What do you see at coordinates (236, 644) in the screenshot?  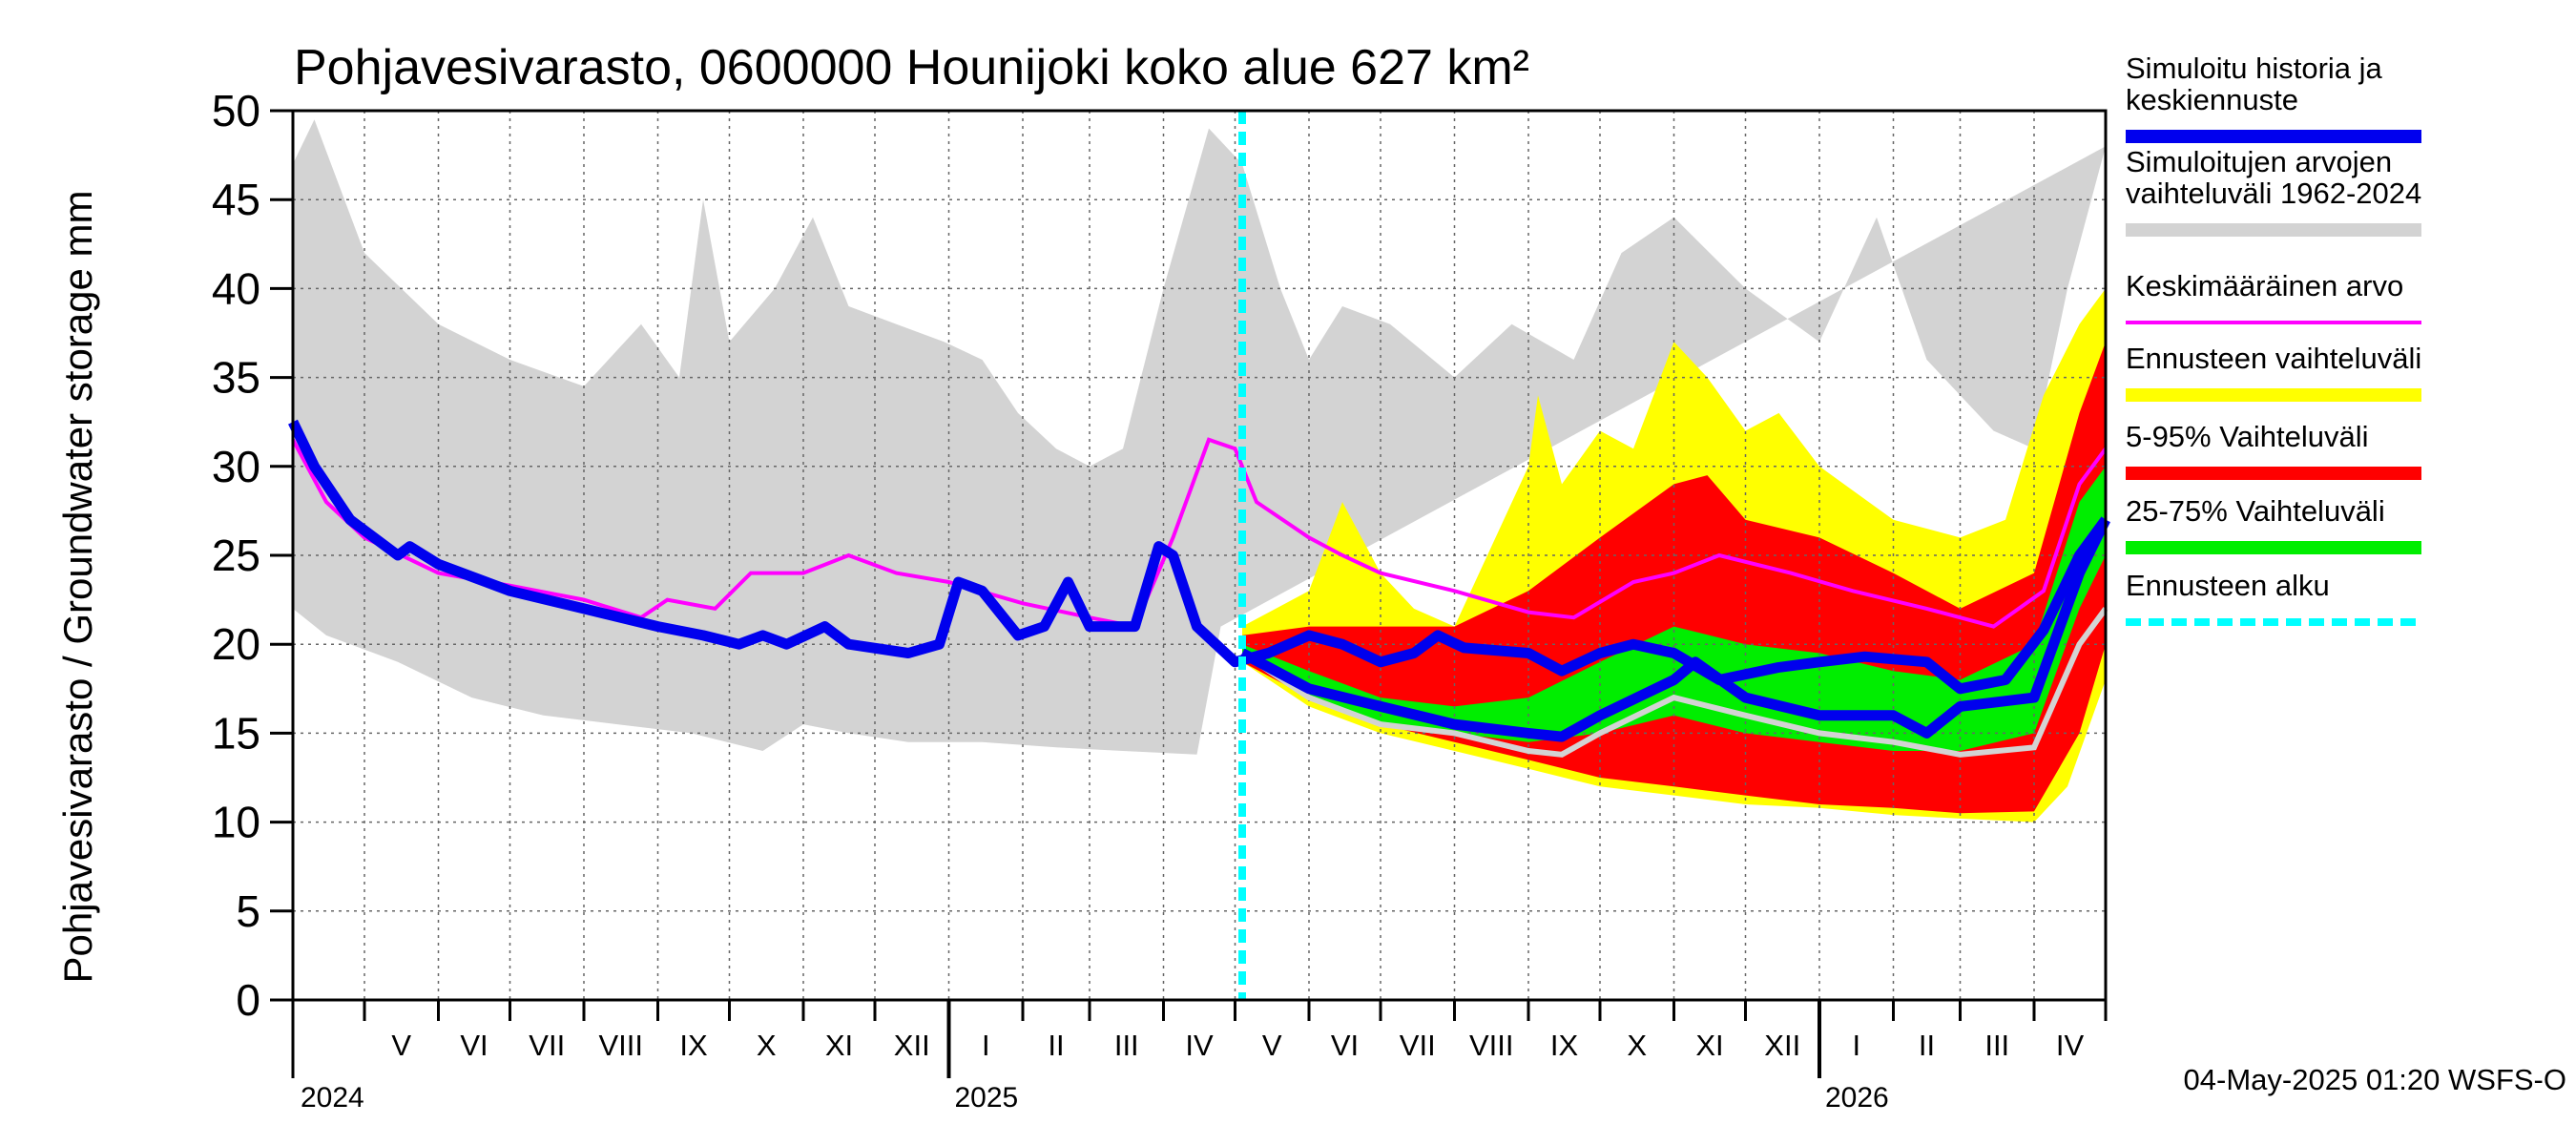 I see `y-tick-label: 20` at bounding box center [236, 644].